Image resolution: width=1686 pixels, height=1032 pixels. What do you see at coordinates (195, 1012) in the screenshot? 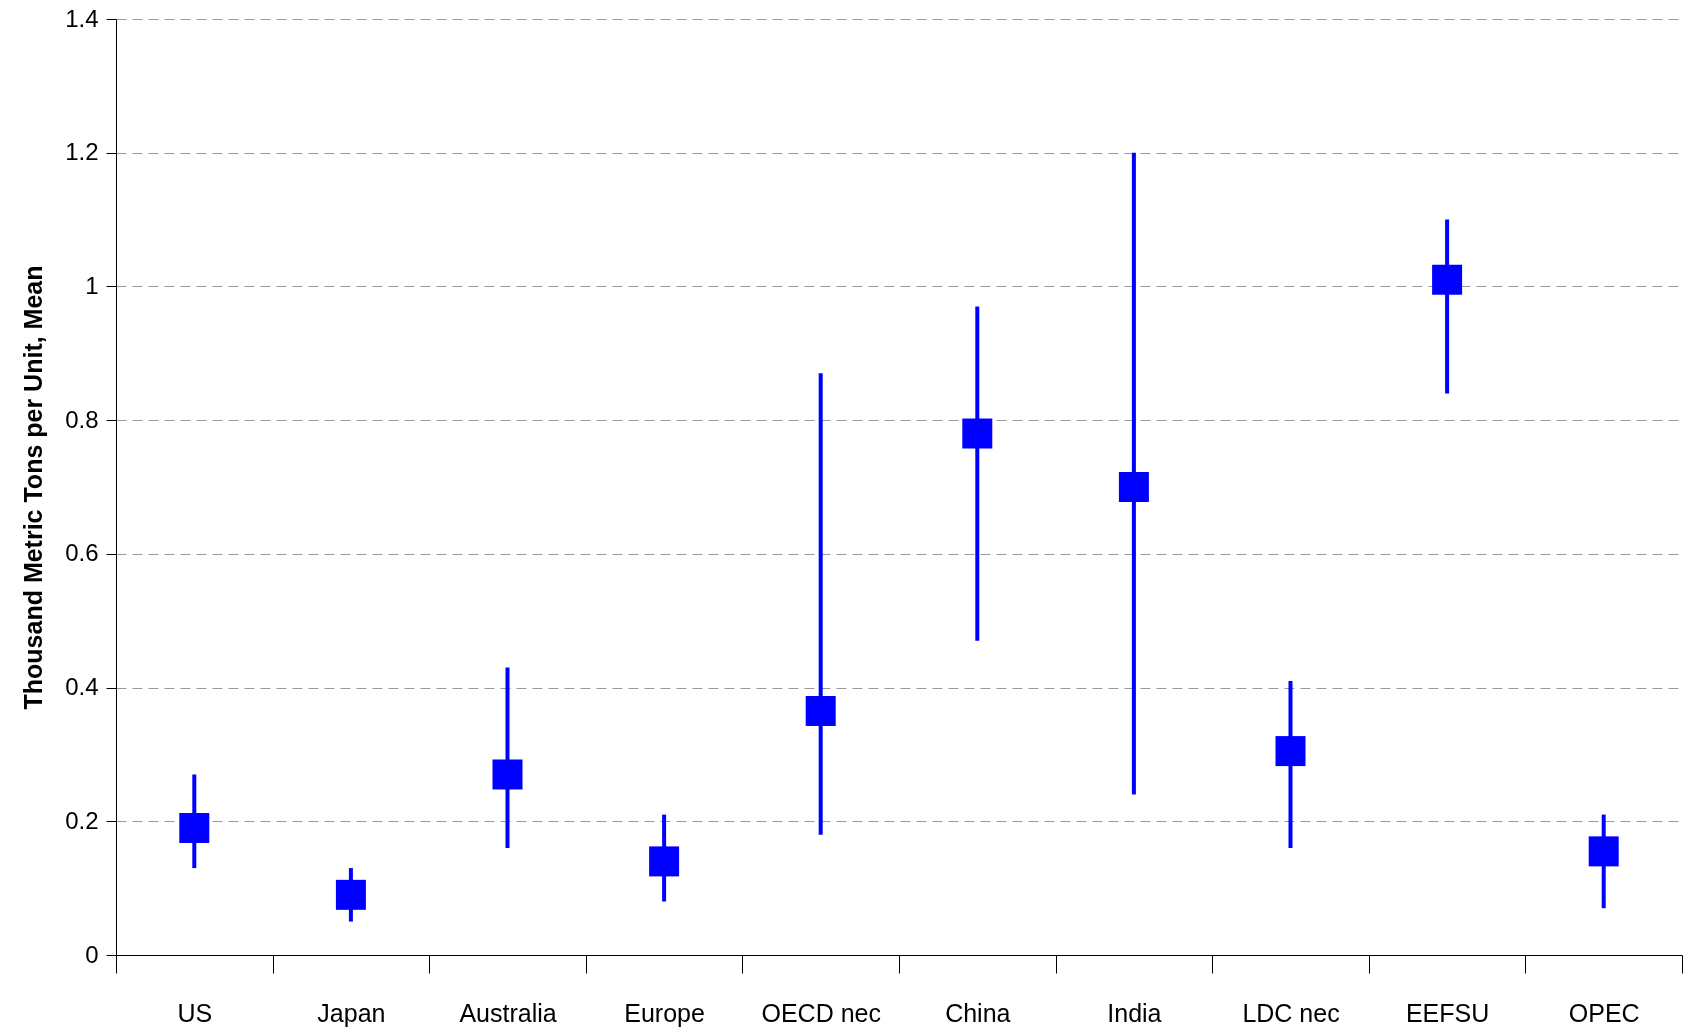
I see `x-tick-label: US` at bounding box center [195, 1012].